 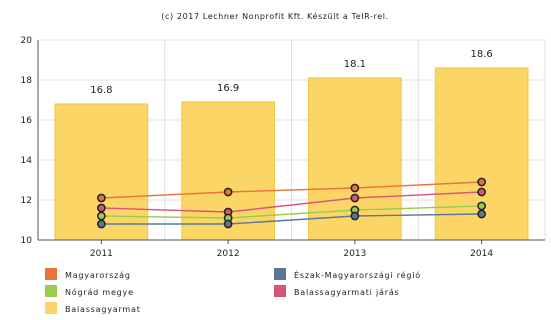 What do you see at coordinates (291, 72) in the screenshot?
I see `data-labels: 16.8 16.9 18.1 18.6` at bounding box center [291, 72].